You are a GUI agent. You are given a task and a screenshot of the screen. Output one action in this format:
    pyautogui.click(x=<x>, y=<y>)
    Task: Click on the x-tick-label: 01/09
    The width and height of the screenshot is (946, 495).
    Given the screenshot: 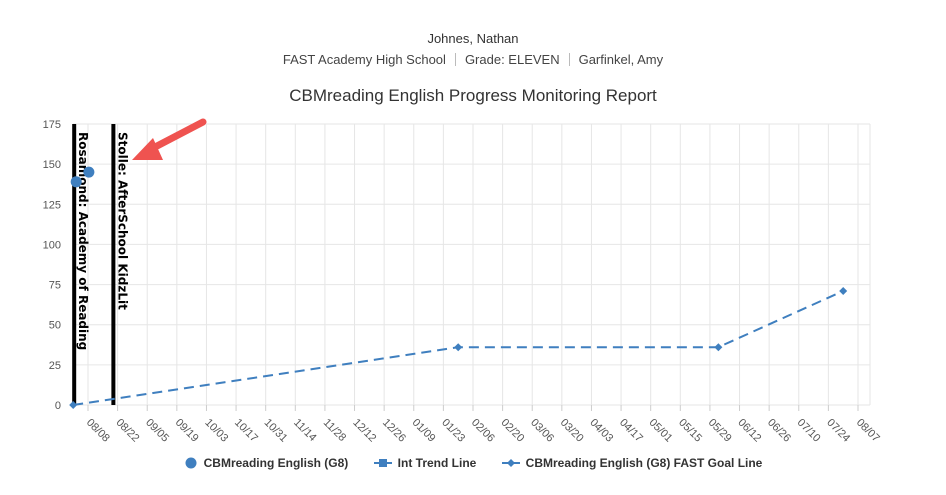 What is the action you would take?
    pyautogui.click(x=424, y=431)
    